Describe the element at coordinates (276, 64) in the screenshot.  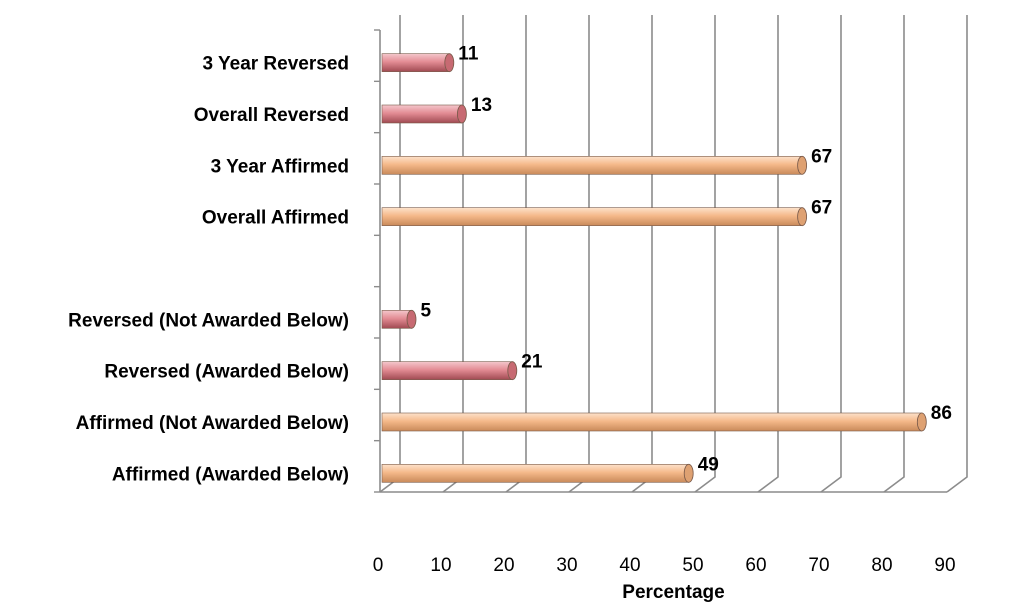
I see `category-label: 3 Year Reversed` at that location.